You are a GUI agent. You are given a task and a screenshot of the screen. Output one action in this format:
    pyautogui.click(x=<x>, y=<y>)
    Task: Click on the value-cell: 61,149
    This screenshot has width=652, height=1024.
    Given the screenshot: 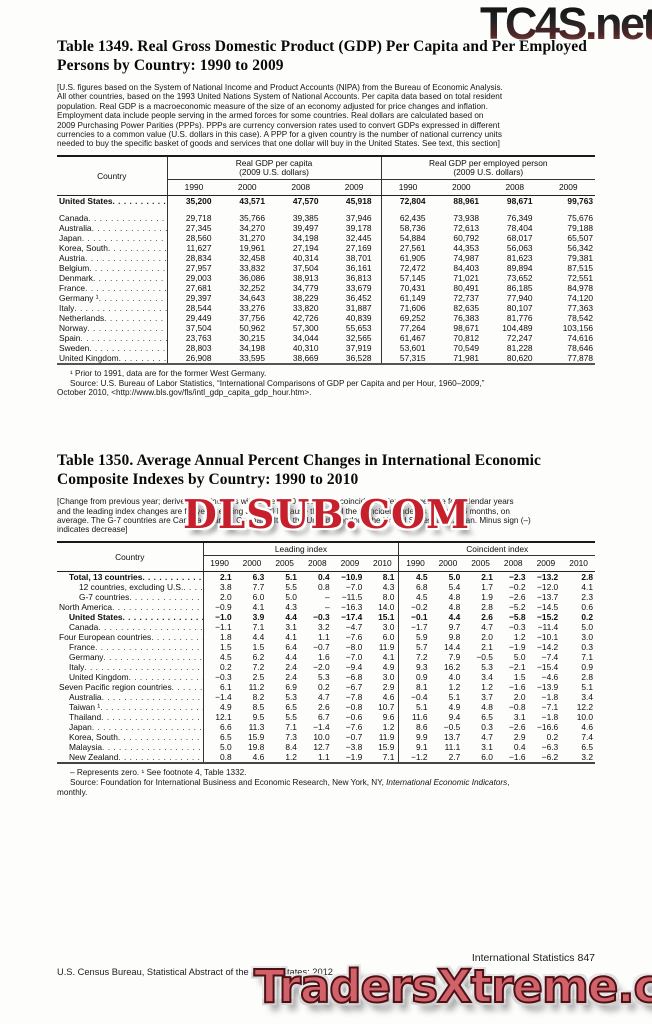 What is the action you would take?
    pyautogui.click(x=412, y=297)
    